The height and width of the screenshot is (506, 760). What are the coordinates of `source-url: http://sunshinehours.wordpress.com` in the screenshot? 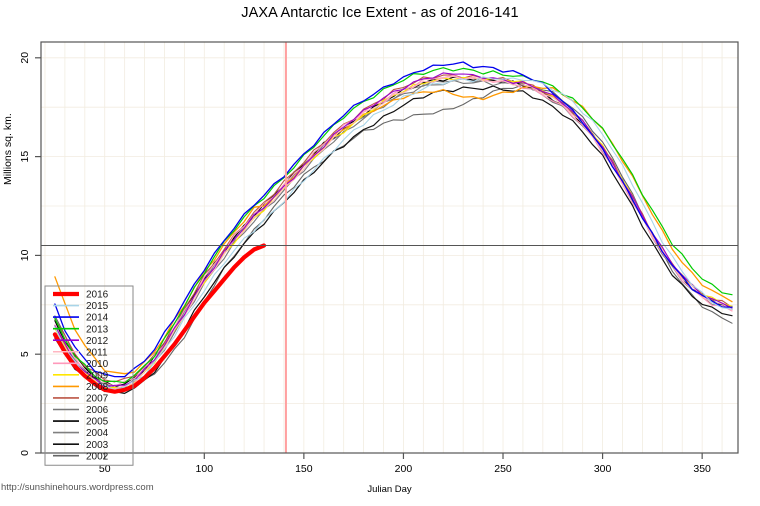 It's located at (77, 487).